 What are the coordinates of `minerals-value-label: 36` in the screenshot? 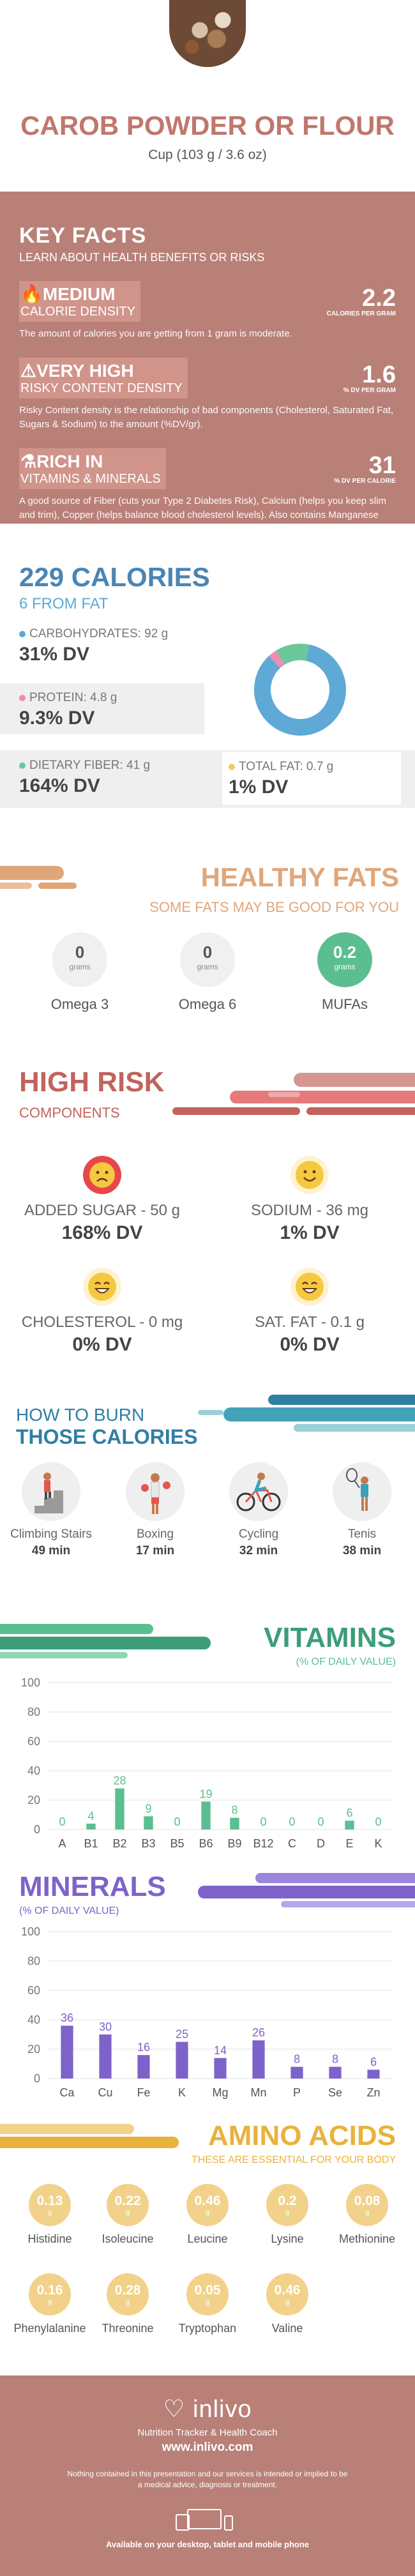 It's located at (67, 2018).